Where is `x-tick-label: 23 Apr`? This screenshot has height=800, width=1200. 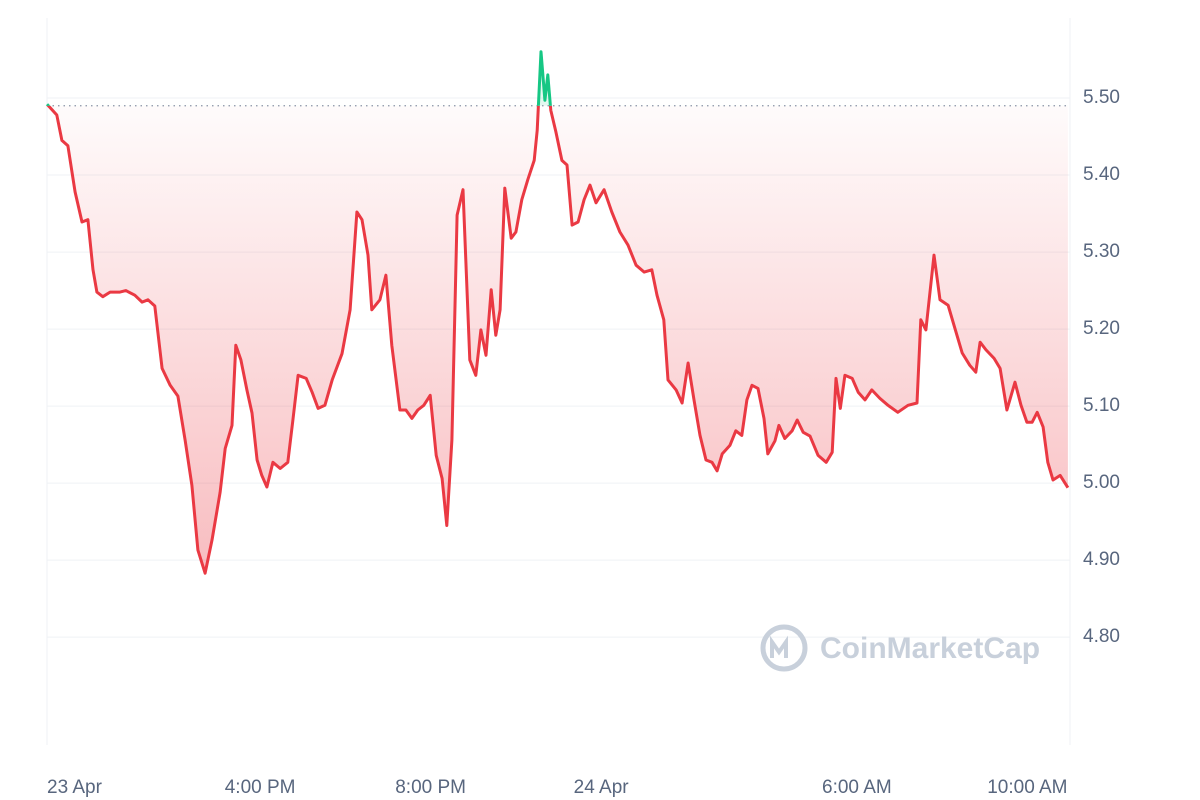
x-tick-label: 23 Apr is located at coordinates (75, 787).